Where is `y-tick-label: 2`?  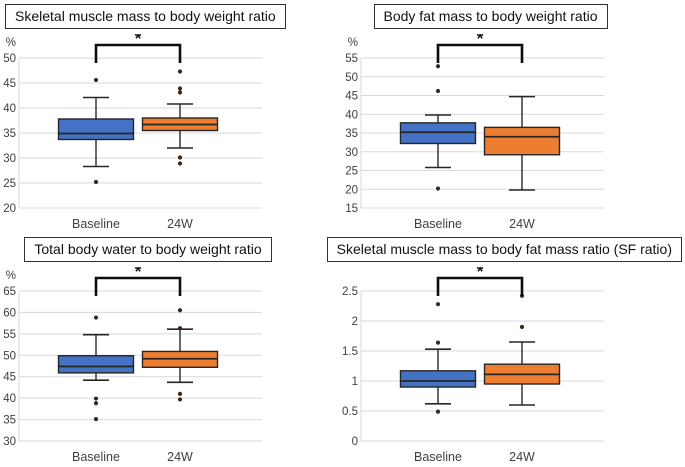 y-tick-label: 2 is located at coordinates (355, 322).